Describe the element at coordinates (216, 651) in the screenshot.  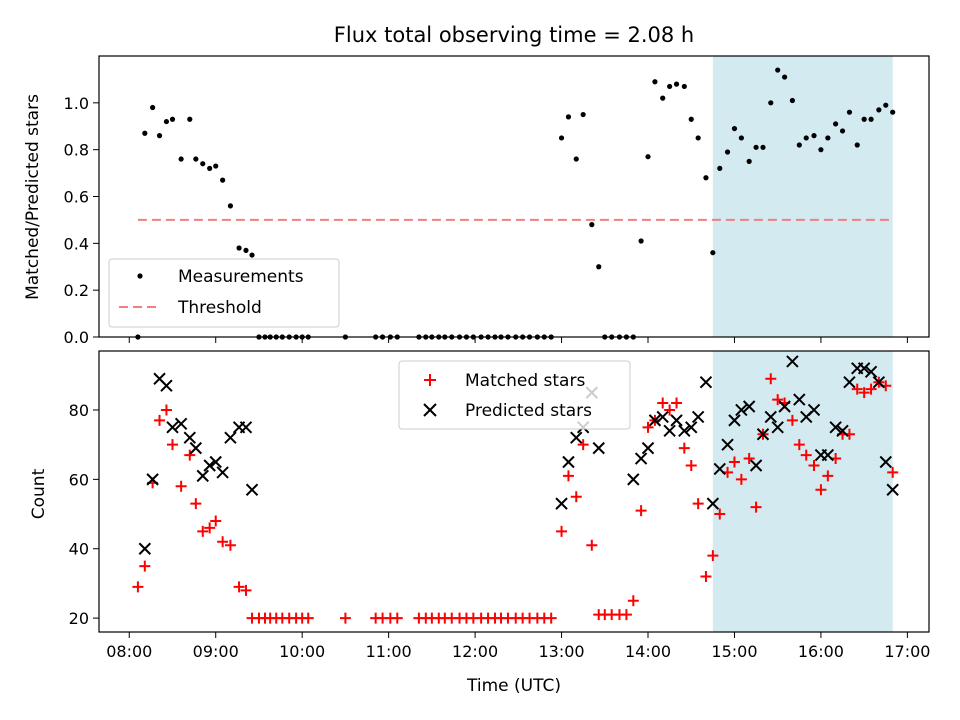
I see `xtick-label: 09:00` at that location.